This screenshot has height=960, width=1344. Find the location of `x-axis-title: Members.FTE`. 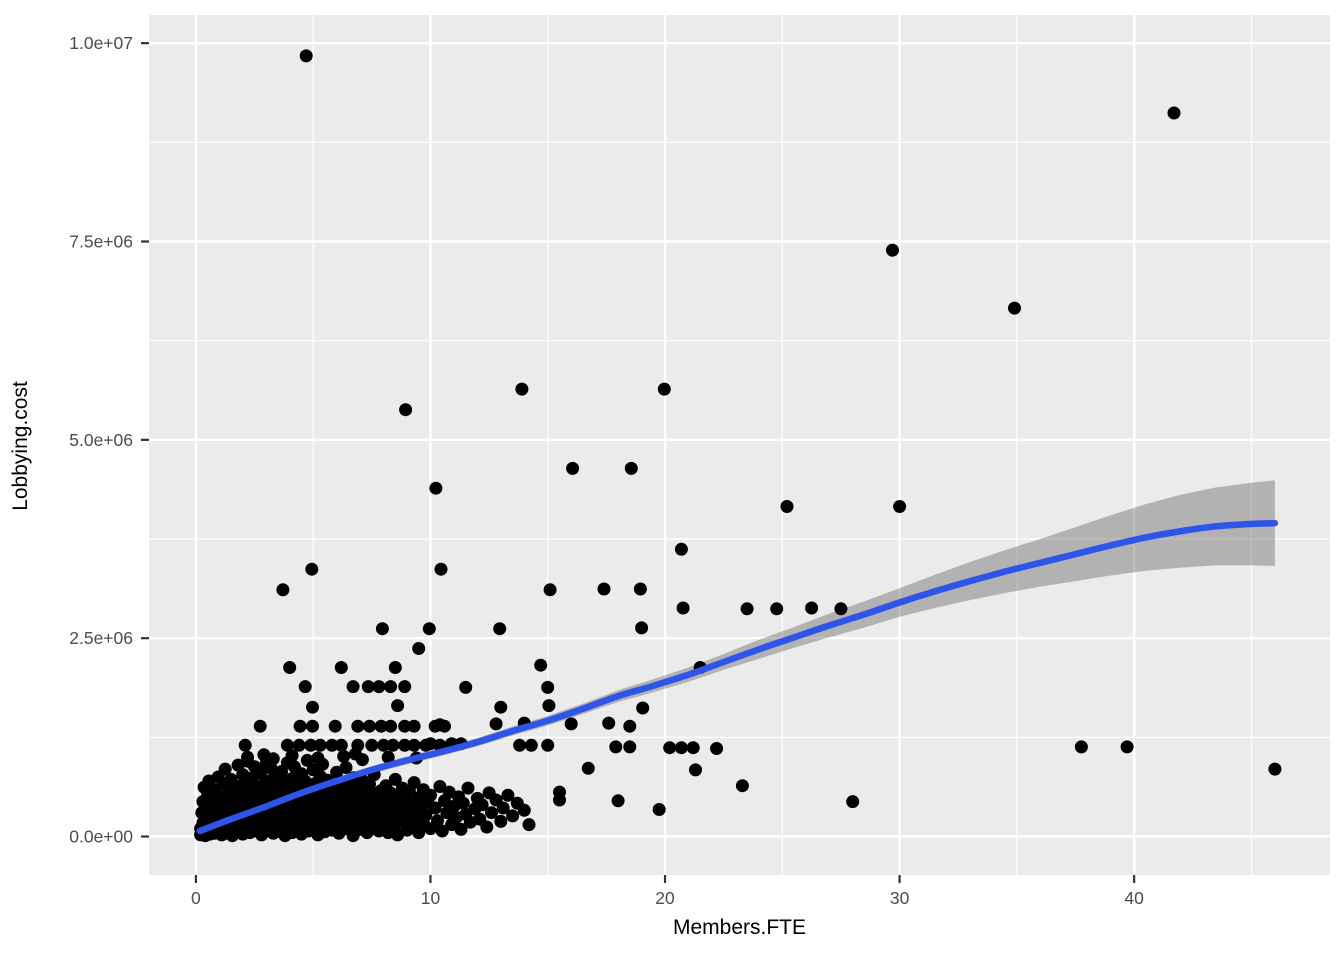

x-axis-title: Members.FTE is located at coordinates (739, 927).